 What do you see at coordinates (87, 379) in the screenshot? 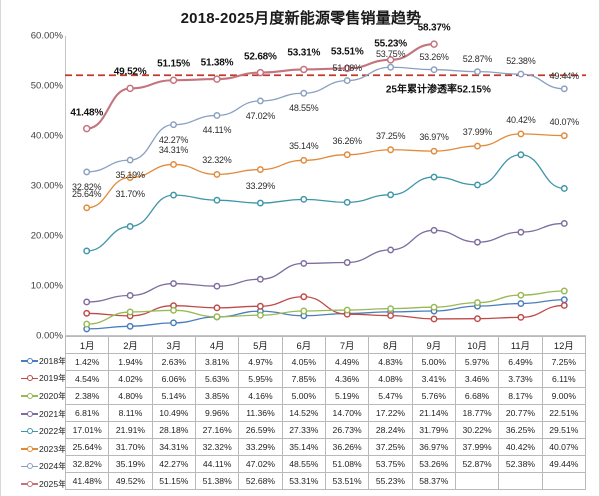
I see `table-cell: 4.54%` at bounding box center [87, 379].